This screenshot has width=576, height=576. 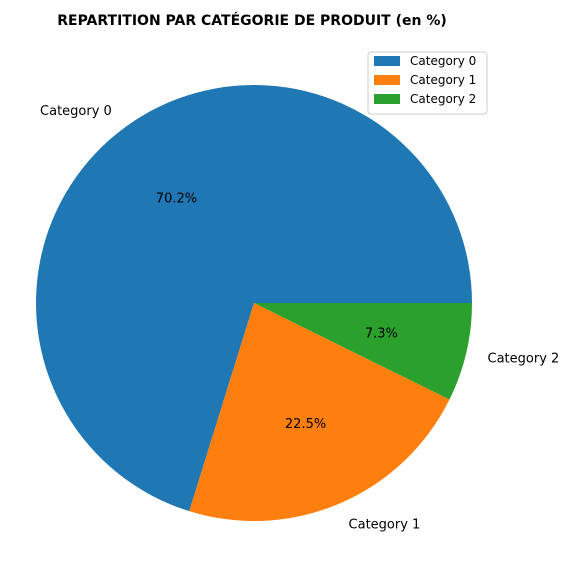 What do you see at coordinates (443, 99) in the screenshot?
I see `legend-label-2: Category 2` at bounding box center [443, 99].